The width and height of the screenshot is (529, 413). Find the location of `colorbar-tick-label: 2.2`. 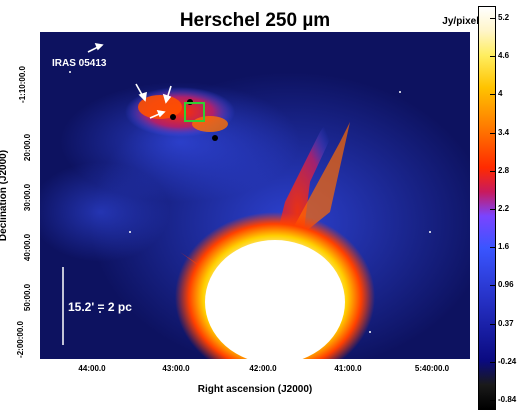

colorbar-tick-label: 2.2 is located at coordinates (504, 208).